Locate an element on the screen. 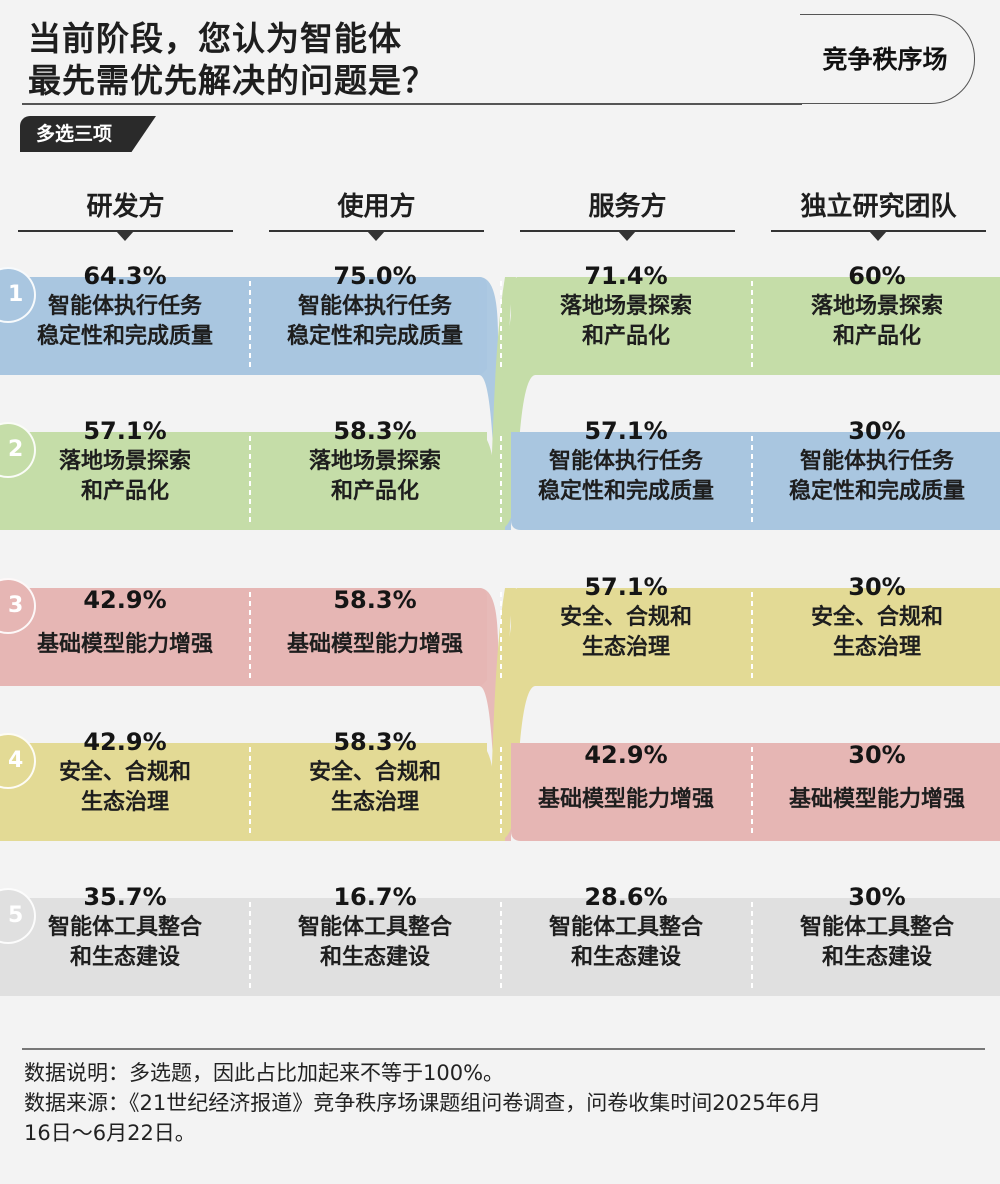 This screenshot has height=1184, width=1000. data-note: 数据说明：多选题，因此占比加起来不等于100%。 is located at coordinates (264, 1073).